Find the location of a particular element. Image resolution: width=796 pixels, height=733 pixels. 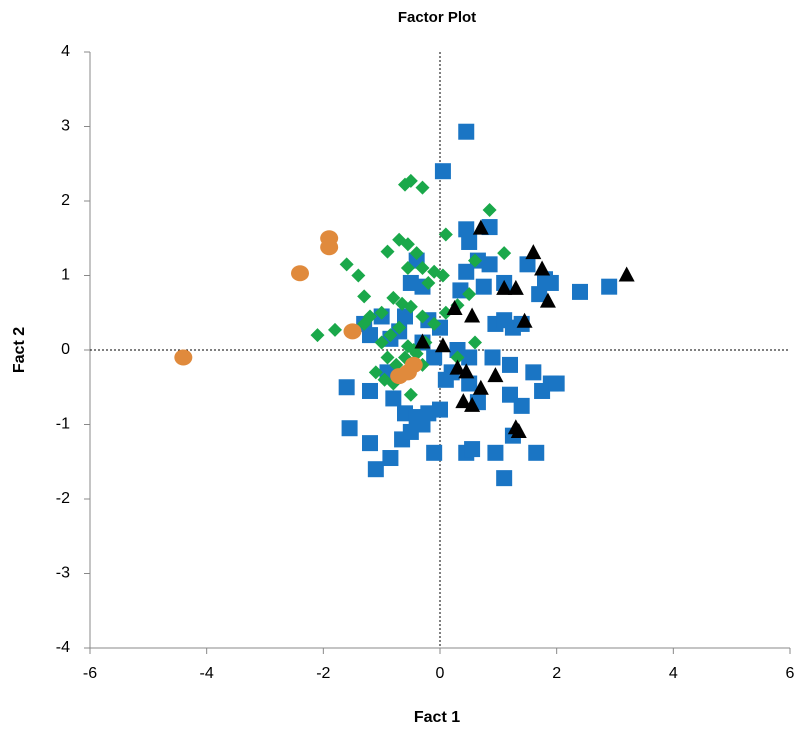

chart-title: Factor Plot is located at coordinates (437, 17).